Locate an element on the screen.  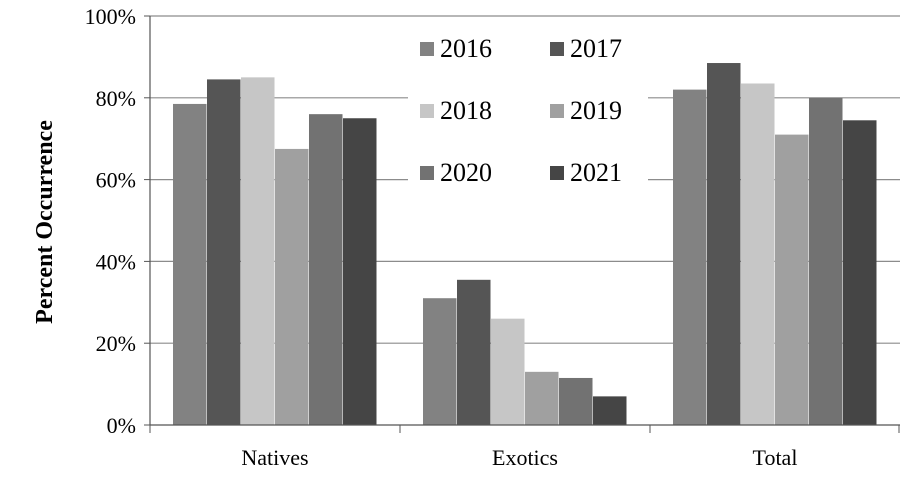
legend-swatch-2021 is located at coordinates (557, 173).